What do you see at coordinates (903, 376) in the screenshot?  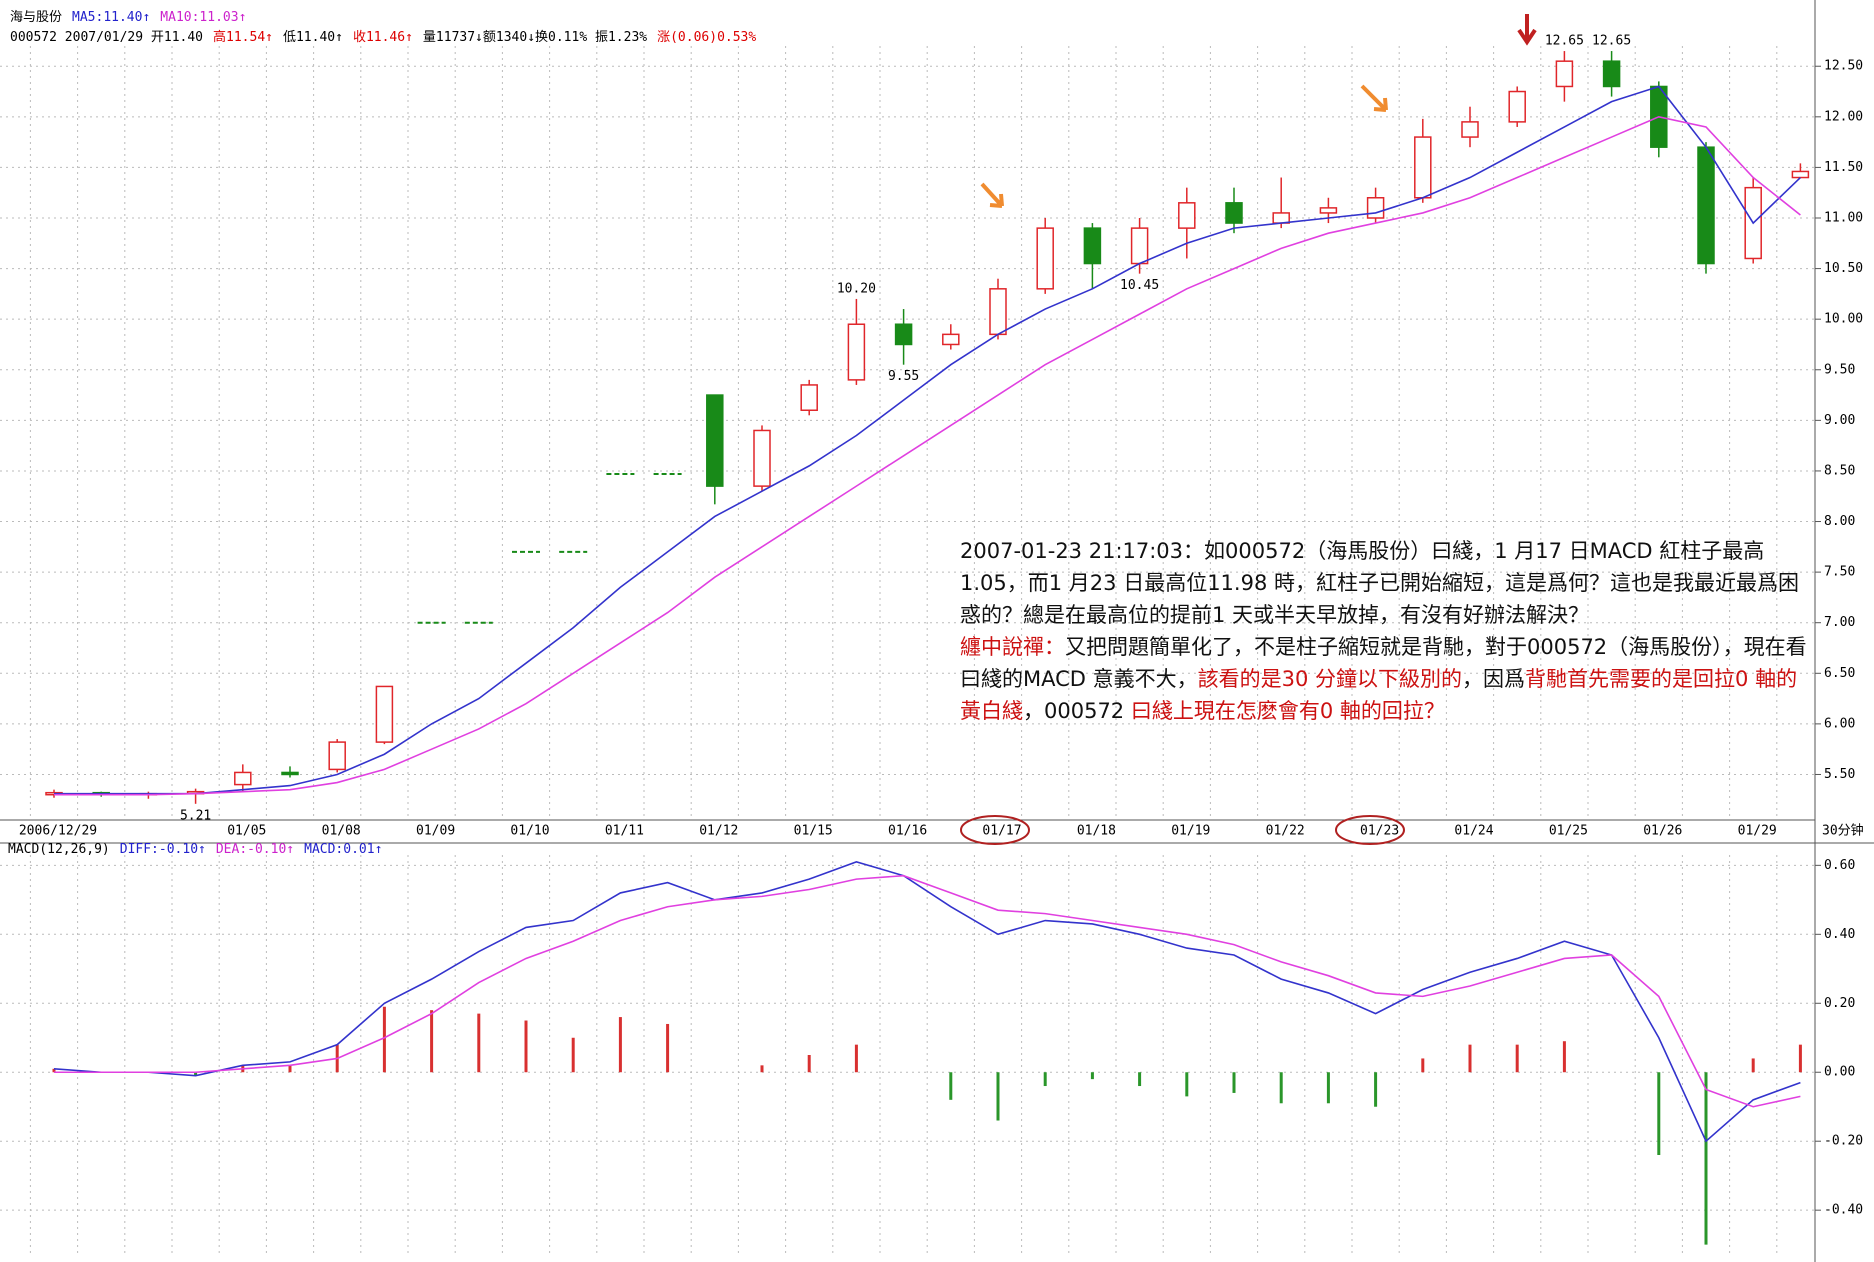 I see `price-annotation: 9.55` at bounding box center [903, 376].